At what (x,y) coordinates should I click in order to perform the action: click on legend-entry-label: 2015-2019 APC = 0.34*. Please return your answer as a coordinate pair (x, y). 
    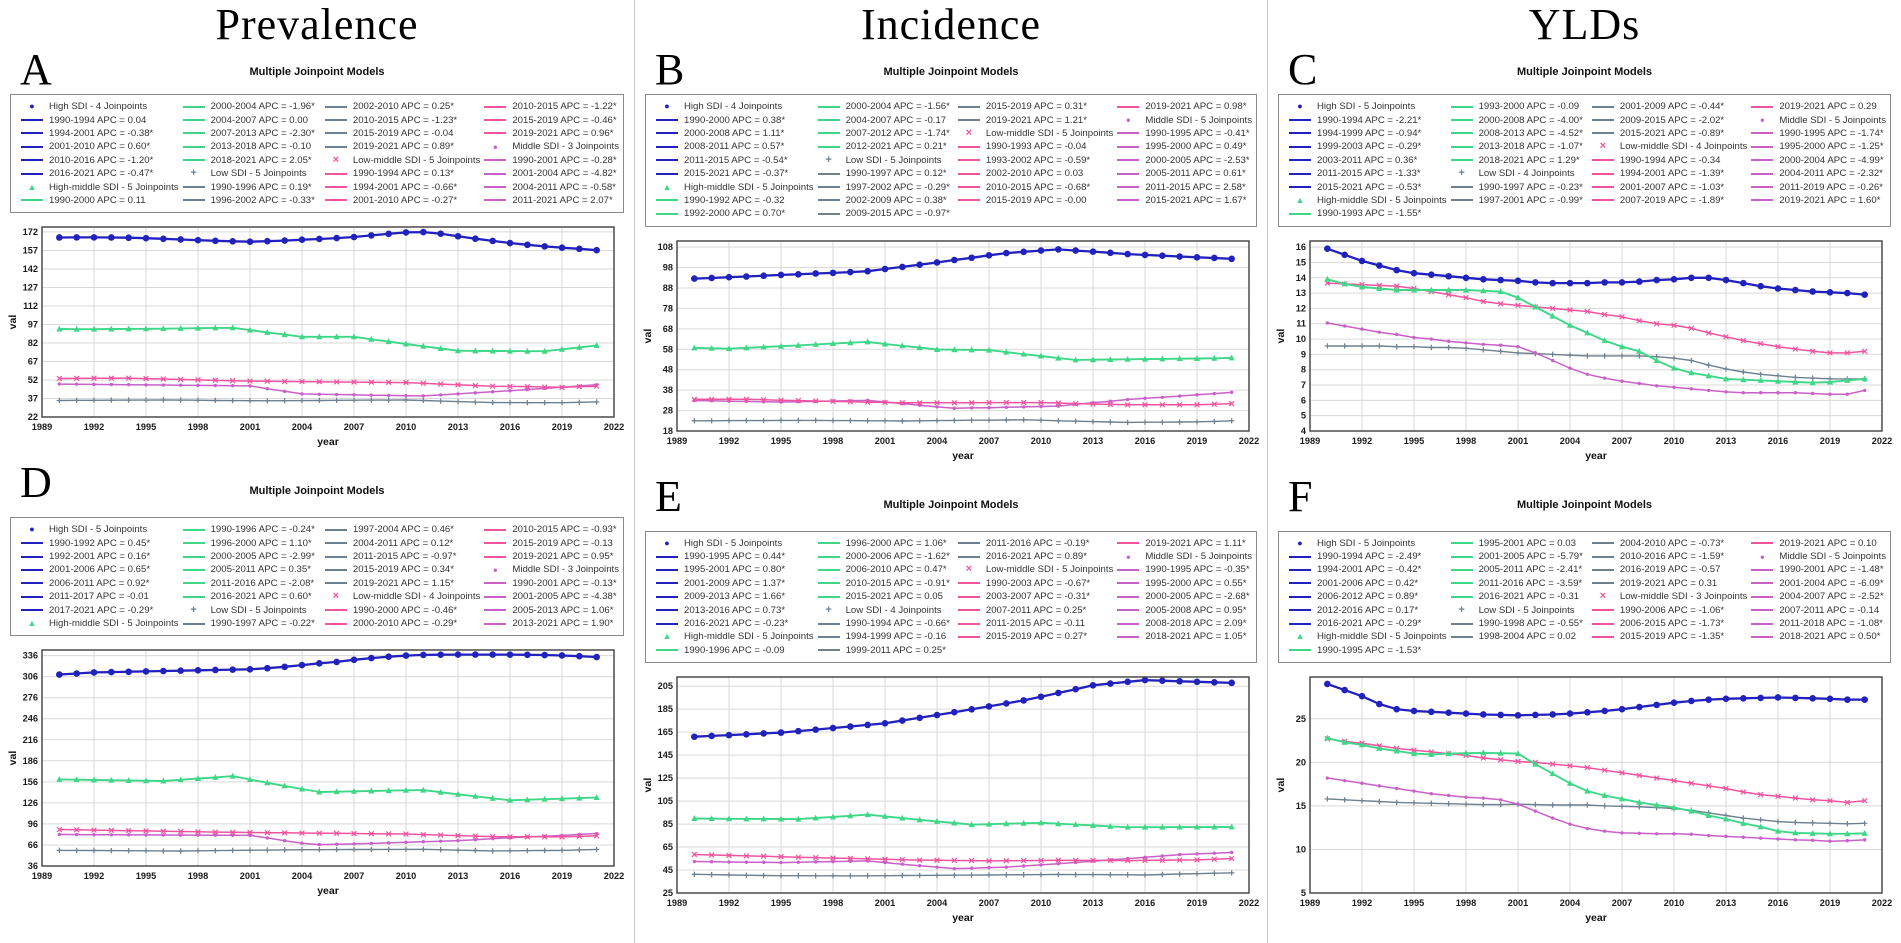
    Looking at the image, I should click on (403, 570).